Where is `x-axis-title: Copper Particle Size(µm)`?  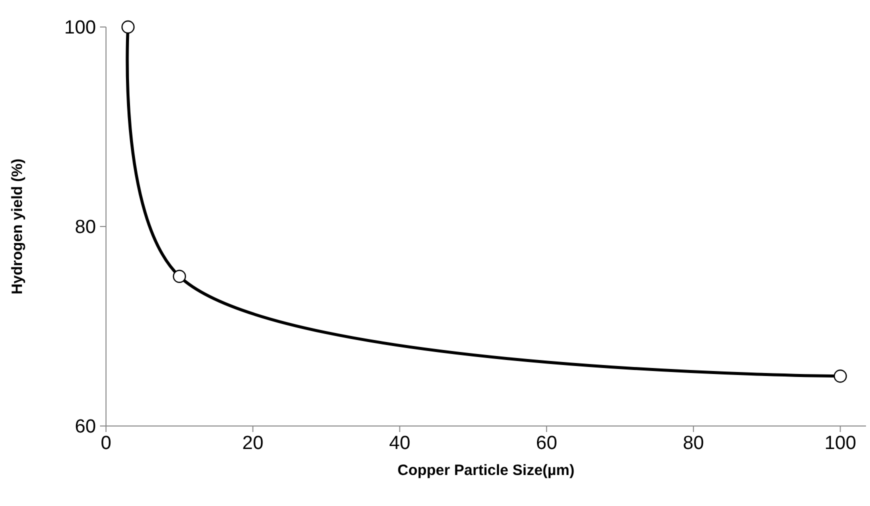
x-axis-title: Copper Particle Size(µm) is located at coordinates (486, 470).